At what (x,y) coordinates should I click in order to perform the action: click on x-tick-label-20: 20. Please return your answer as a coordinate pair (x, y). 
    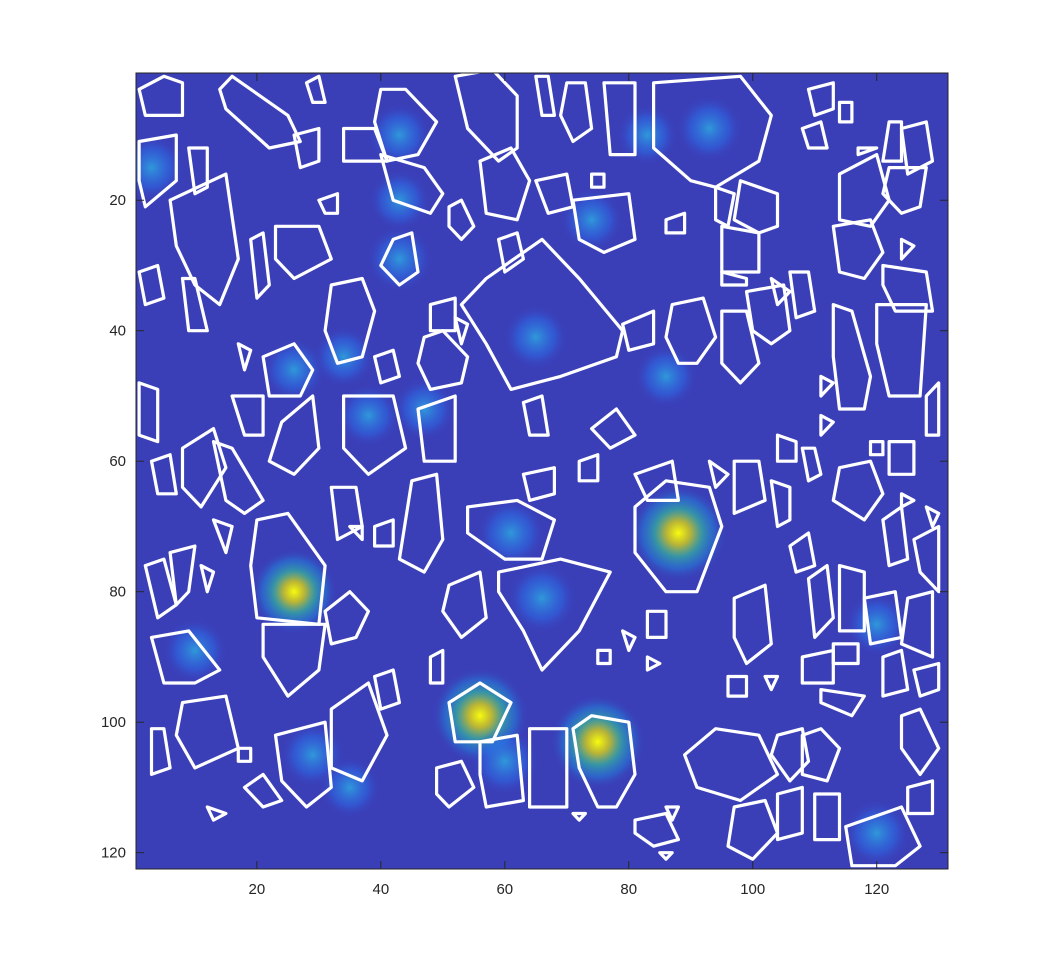
    Looking at the image, I should click on (257, 889).